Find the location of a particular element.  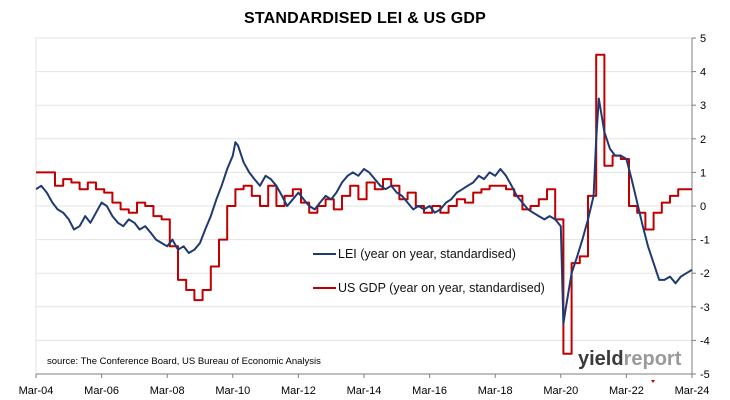

y-tick-label: 3 is located at coordinates (703, 106).